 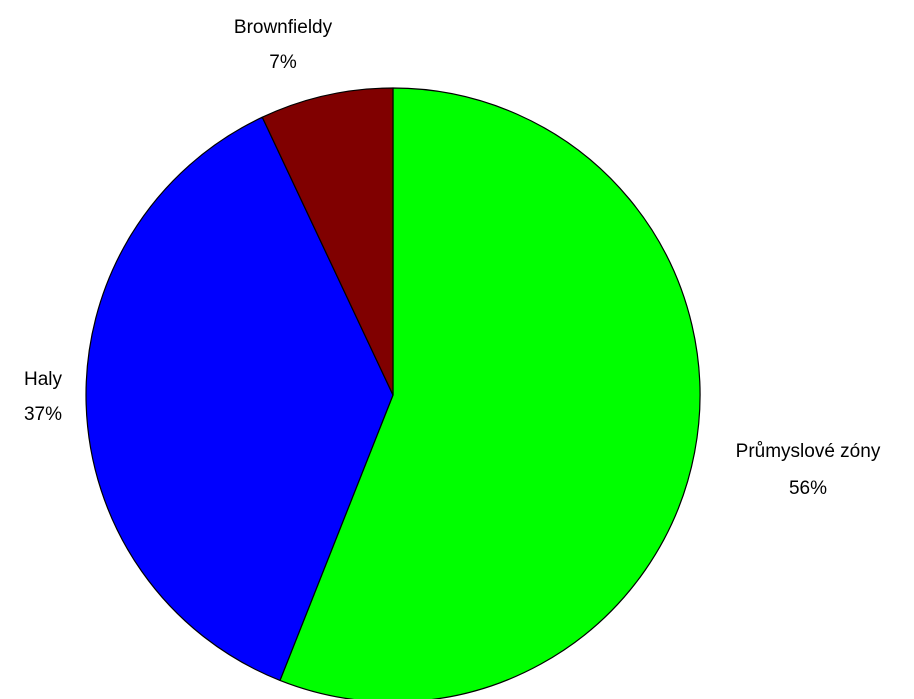 What do you see at coordinates (327, 241) in the screenshot?
I see `pie-slice-brownfieldy` at bounding box center [327, 241].